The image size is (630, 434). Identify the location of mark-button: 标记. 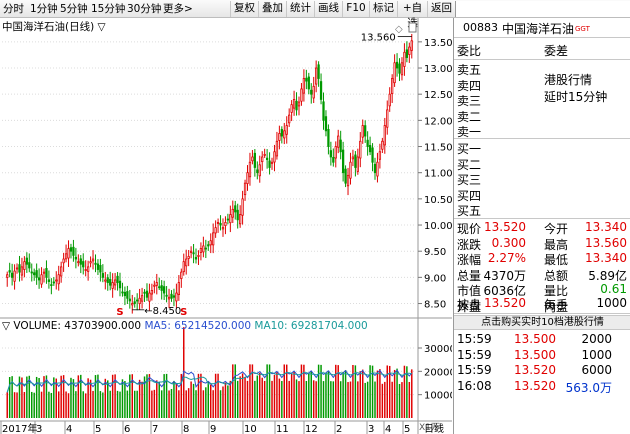
(383, 9).